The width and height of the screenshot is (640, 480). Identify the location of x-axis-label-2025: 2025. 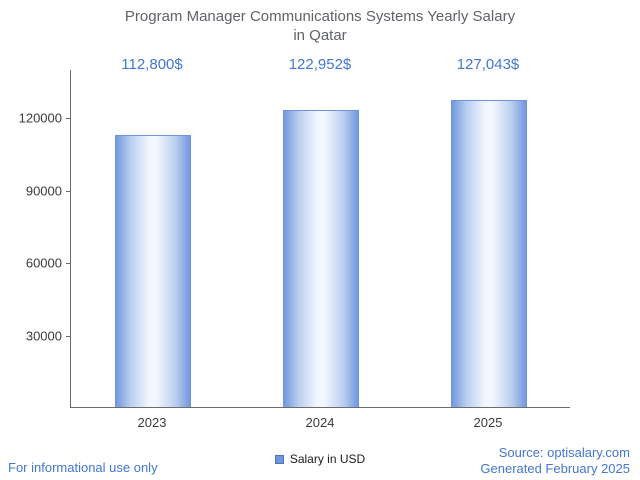
(488, 422).